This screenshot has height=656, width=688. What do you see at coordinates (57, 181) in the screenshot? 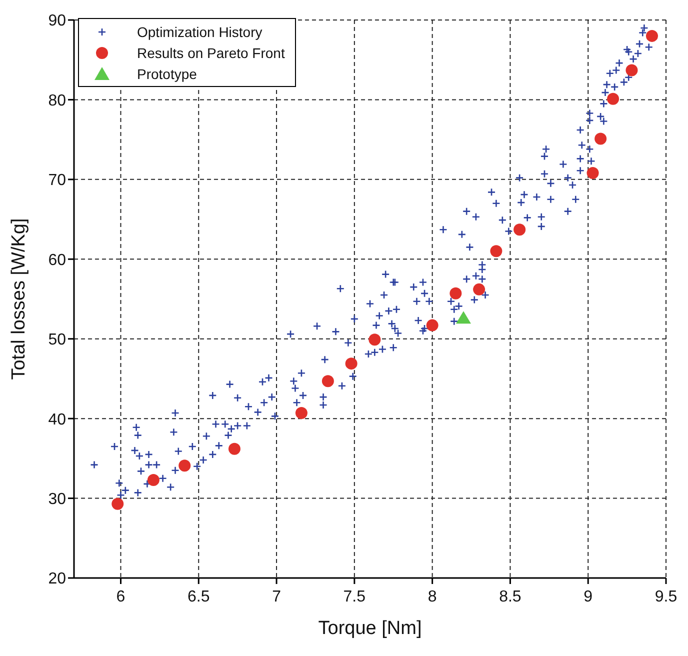
I see `y-tick-label: 70` at bounding box center [57, 181].